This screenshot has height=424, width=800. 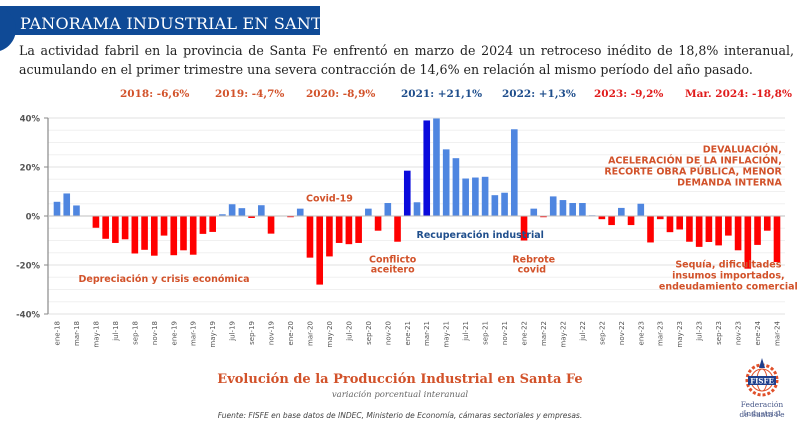 I want to click on banner-accent, so click(x=8, y=29).